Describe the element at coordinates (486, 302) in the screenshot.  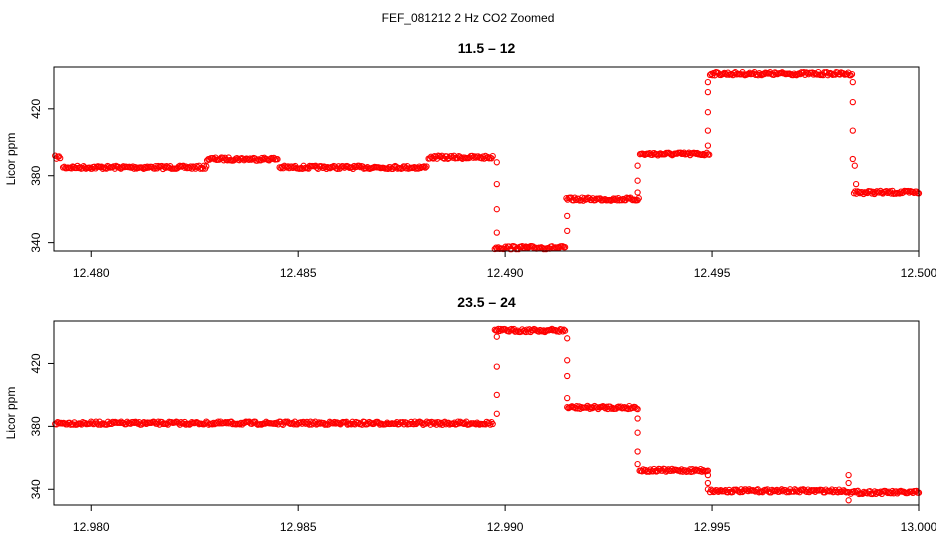
I see `panel-title: 23.5 – 24` at that location.